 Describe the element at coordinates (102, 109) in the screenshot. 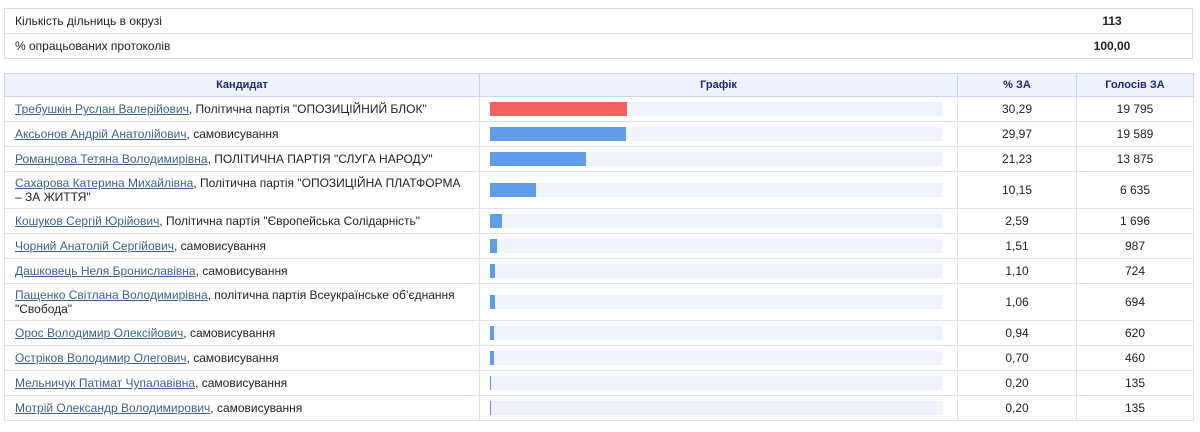

I see `candidate-name-link: Требушкін Руслан Валерійович` at that location.